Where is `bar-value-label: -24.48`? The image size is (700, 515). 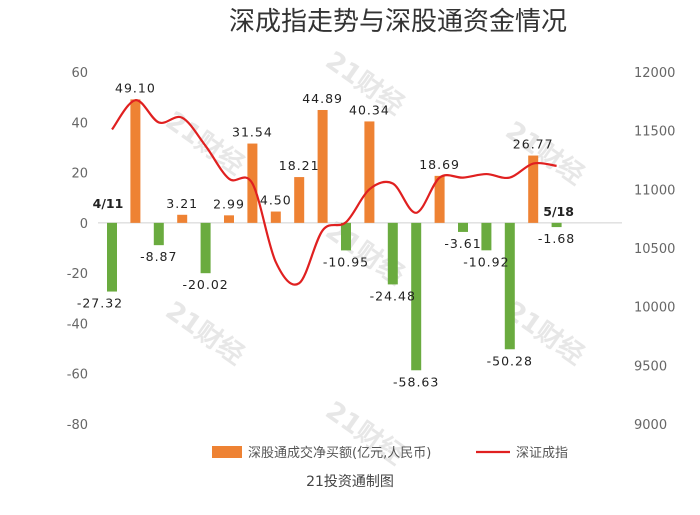 bar-value-label: -24.48 is located at coordinates (393, 295).